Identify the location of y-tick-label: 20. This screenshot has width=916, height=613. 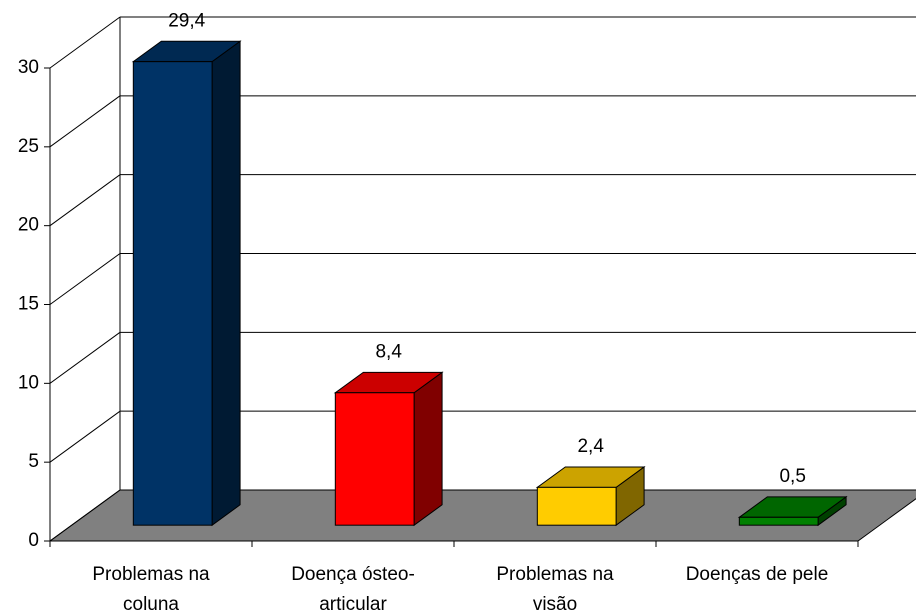
(28, 225).